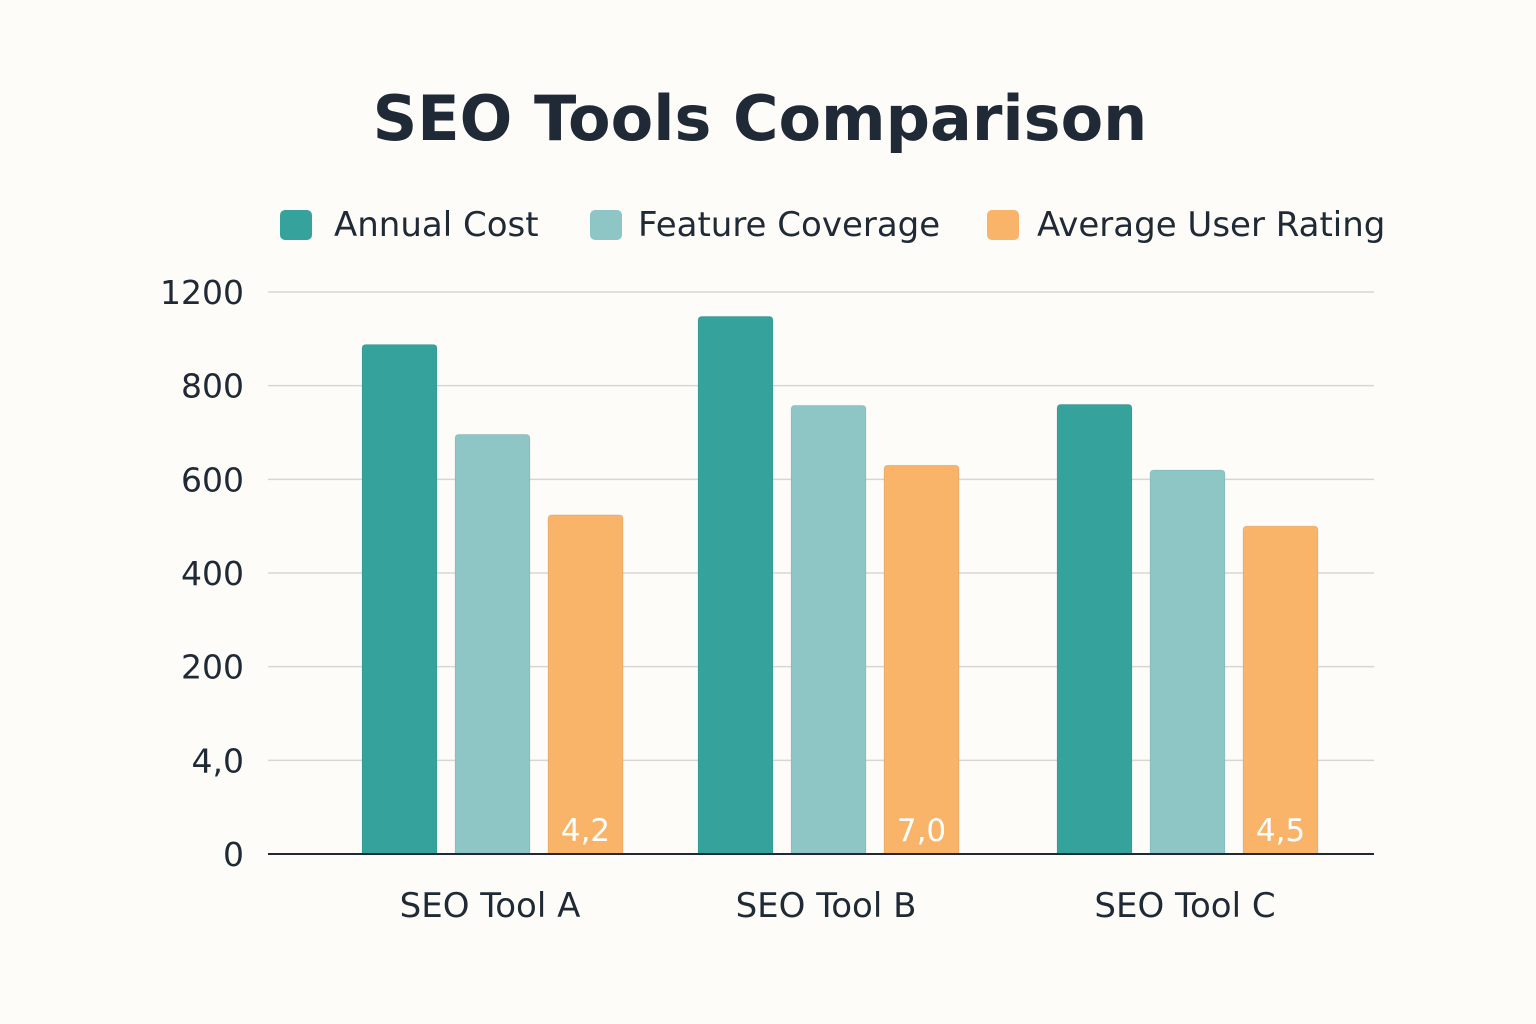 The image size is (1536, 1024). Describe the element at coordinates (760, 118) in the screenshot. I see `chart-title: SEO Tools Comparison` at that location.